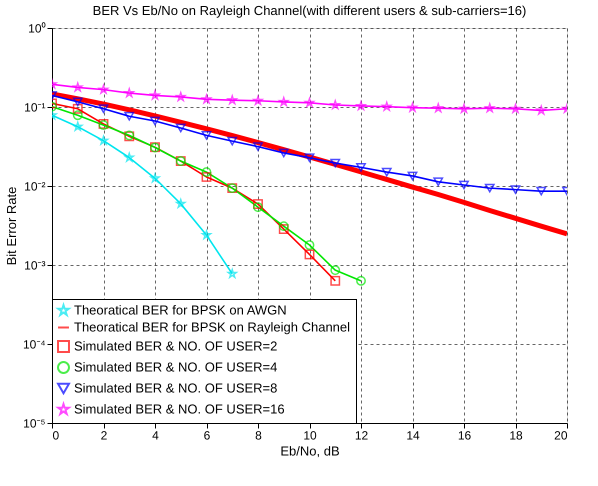 This screenshot has width=598, height=486. Describe the element at coordinates (212, 327) in the screenshot. I see `legend-label: Theoratical BER for BPSK on Rayleigh Channel` at that location.